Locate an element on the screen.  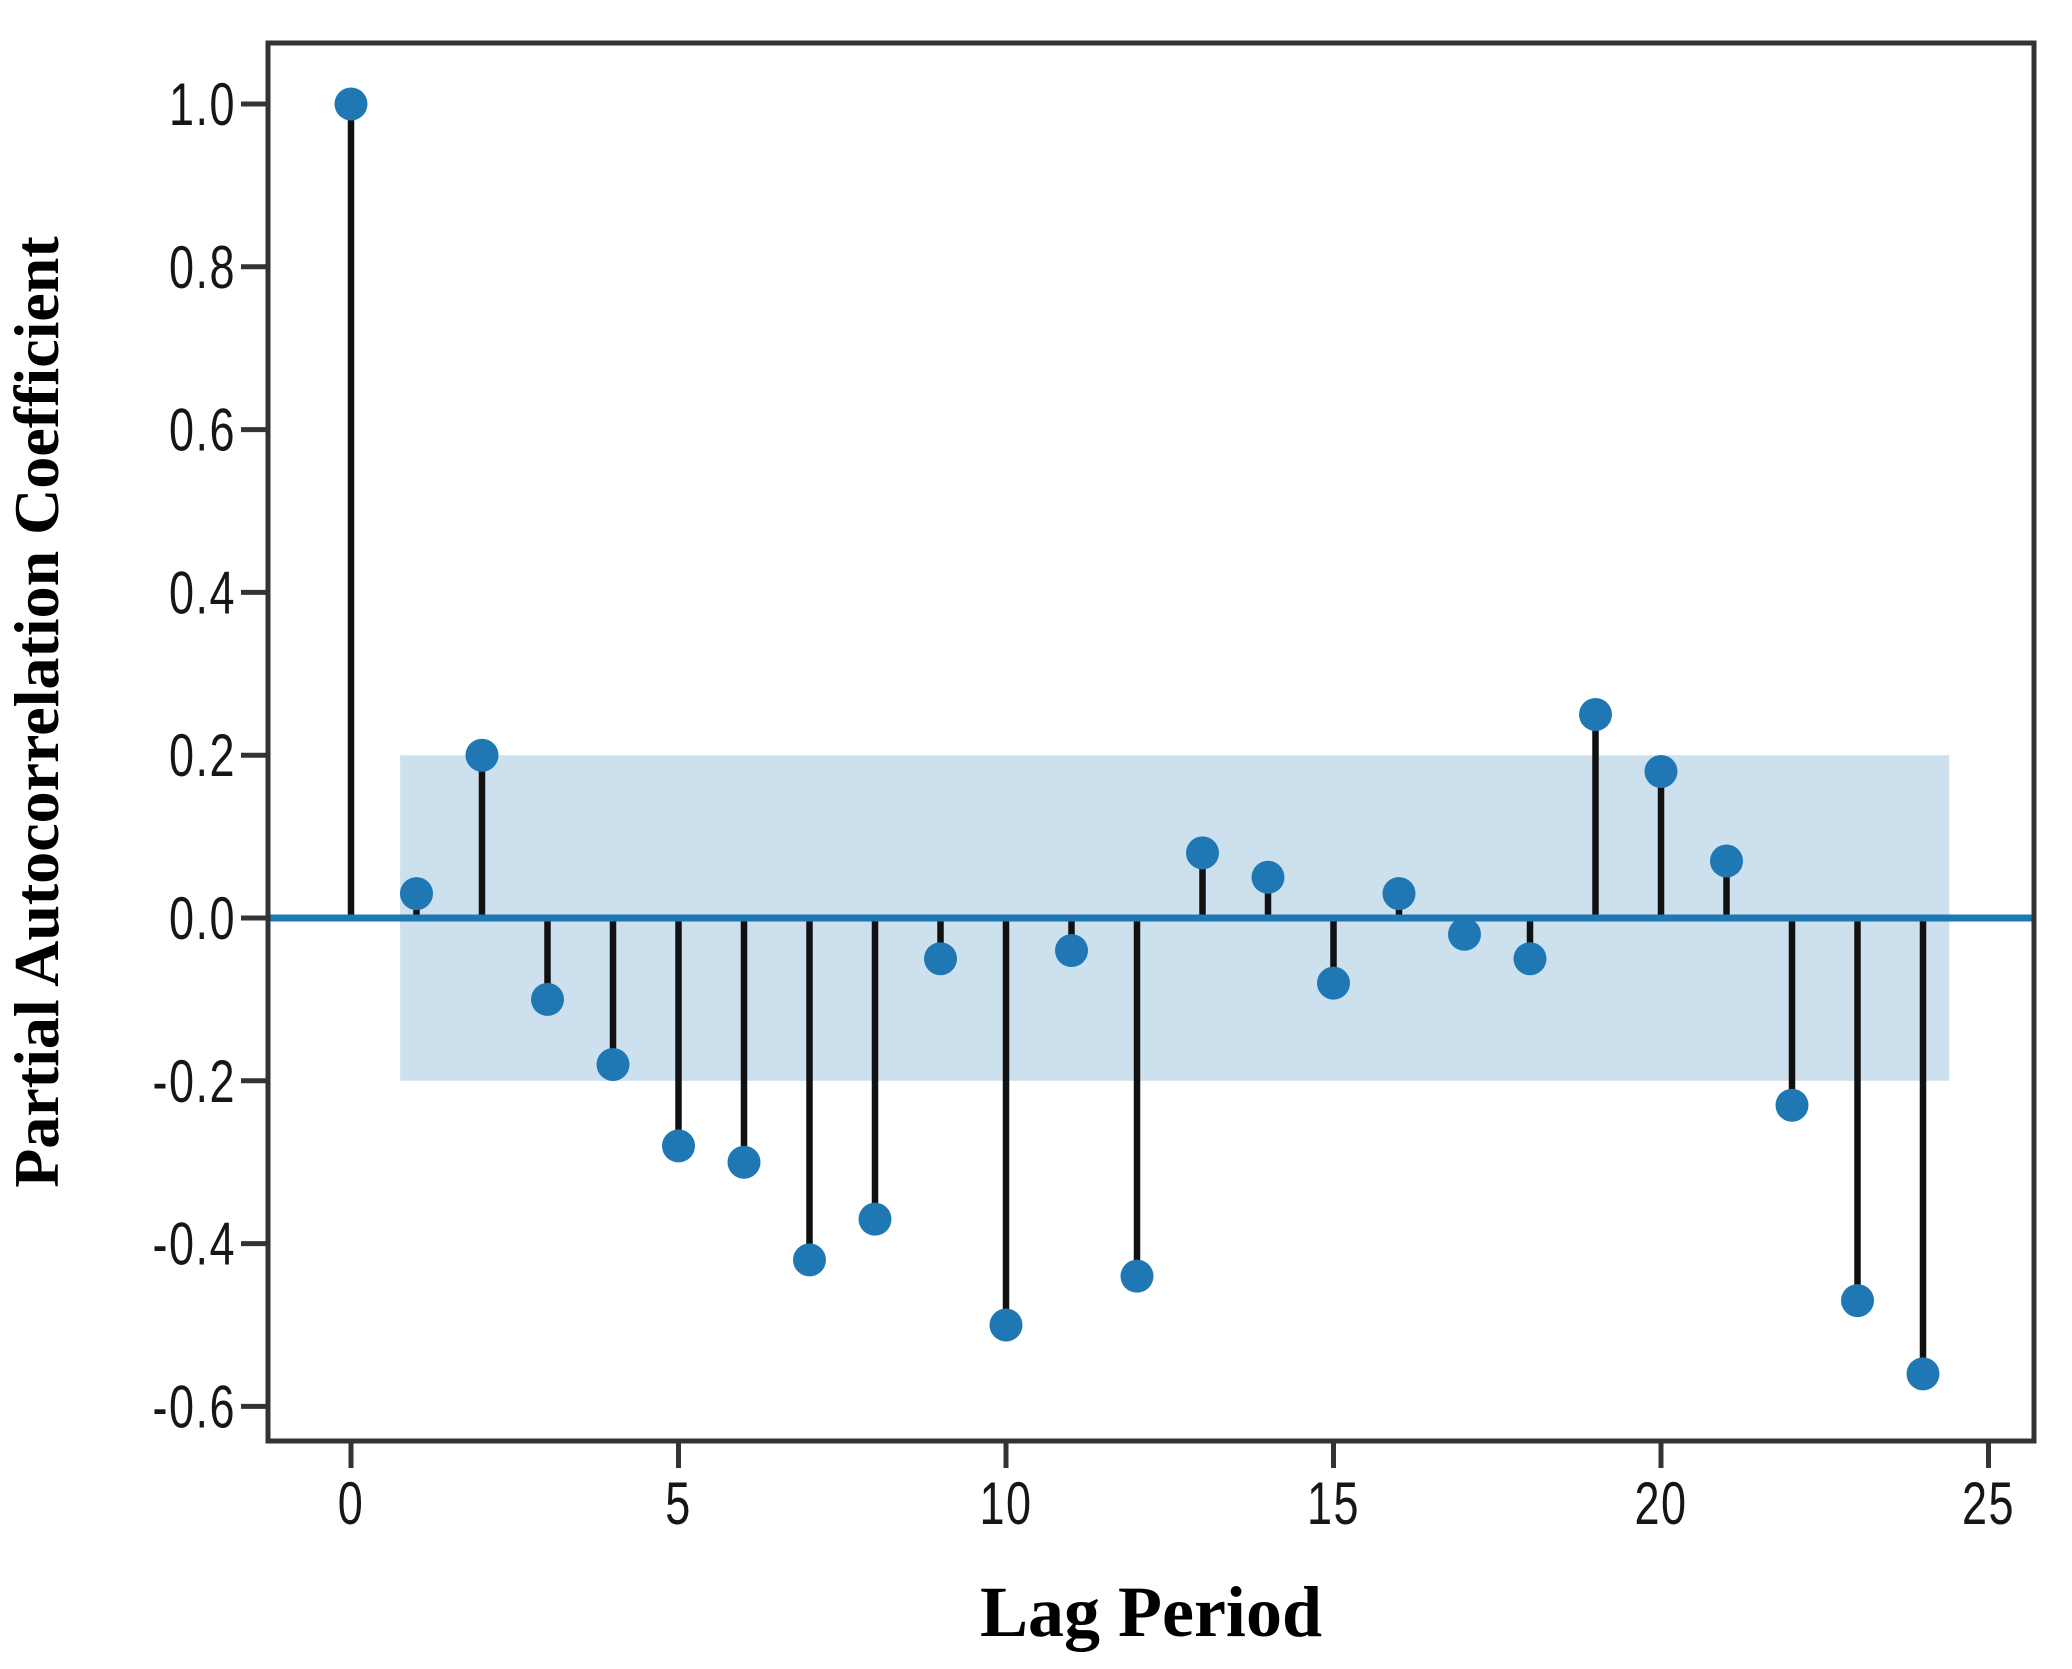
y-tick-label-0.0: 0.0 is located at coordinates (202, 919).